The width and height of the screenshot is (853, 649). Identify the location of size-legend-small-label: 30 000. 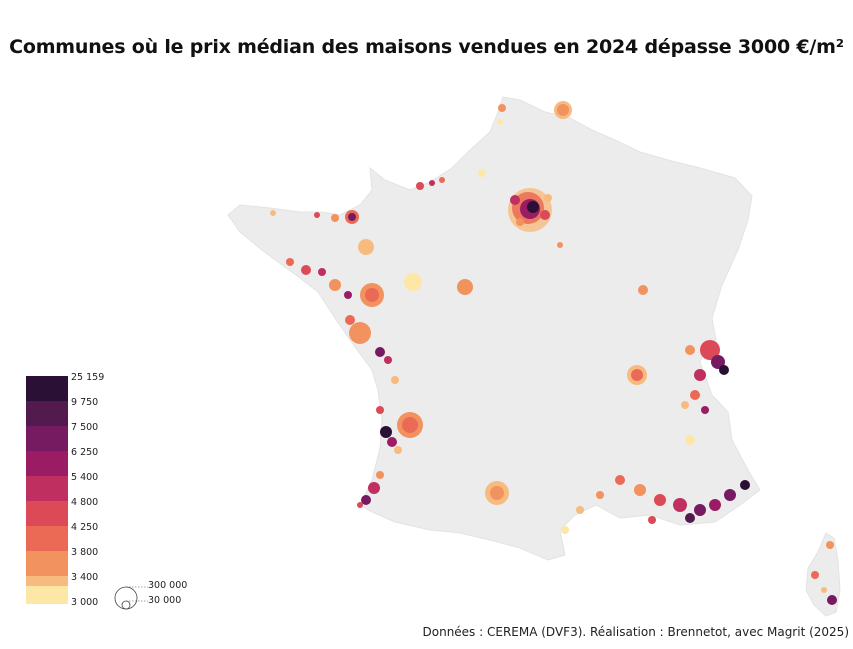
(165, 600).